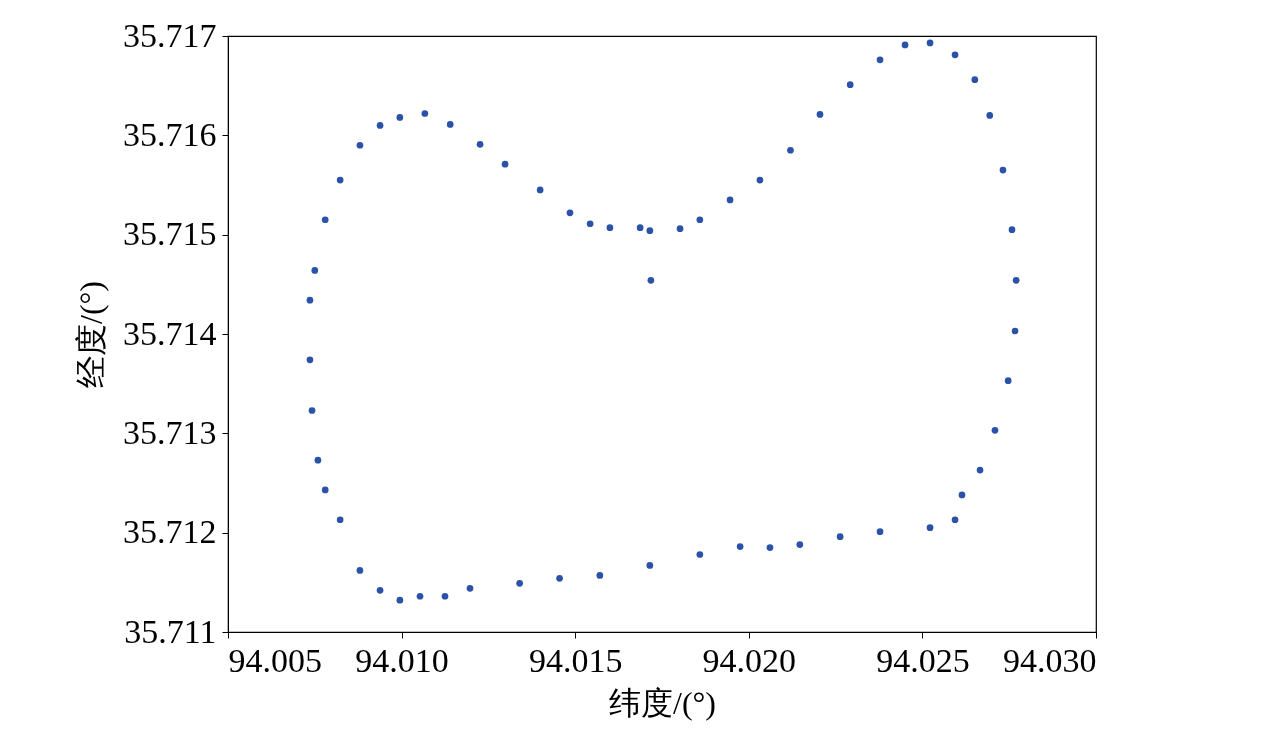  What do you see at coordinates (170, 234) in the screenshot?
I see `y-tick-label: 35.715` at bounding box center [170, 234].